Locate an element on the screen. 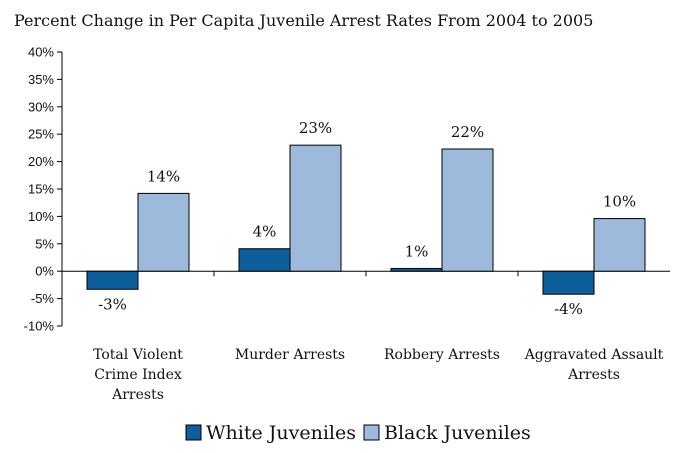 The width and height of the screenshot is (690, 453). x-tick-label: Robbery Arrests is located at coordinates (442, 355).